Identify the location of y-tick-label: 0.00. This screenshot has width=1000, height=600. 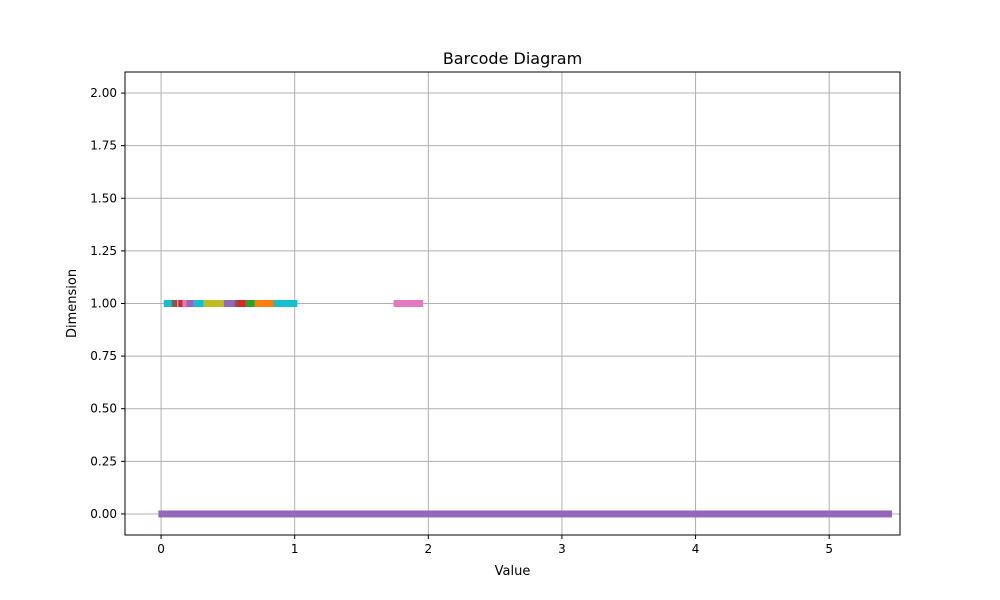
(103, 514).